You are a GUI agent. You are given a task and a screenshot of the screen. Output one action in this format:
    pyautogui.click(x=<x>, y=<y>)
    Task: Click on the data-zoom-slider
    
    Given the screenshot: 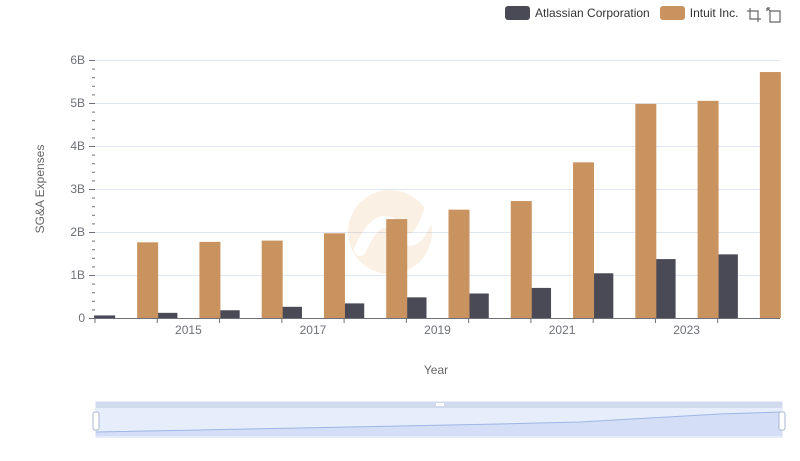 What is the action you would take?
    pyautogui.click(x=439, y=419)
    